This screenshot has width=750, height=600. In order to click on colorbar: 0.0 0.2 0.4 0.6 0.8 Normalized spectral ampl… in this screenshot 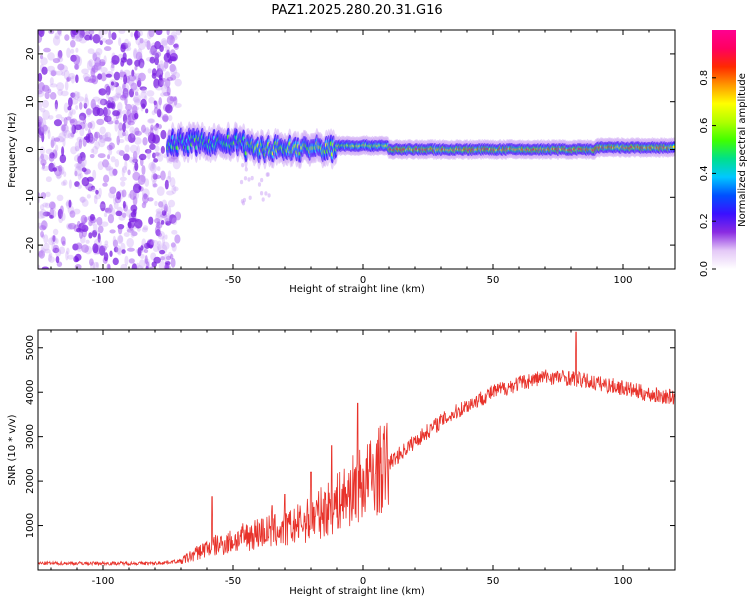, I will do `click(723, 153)`.